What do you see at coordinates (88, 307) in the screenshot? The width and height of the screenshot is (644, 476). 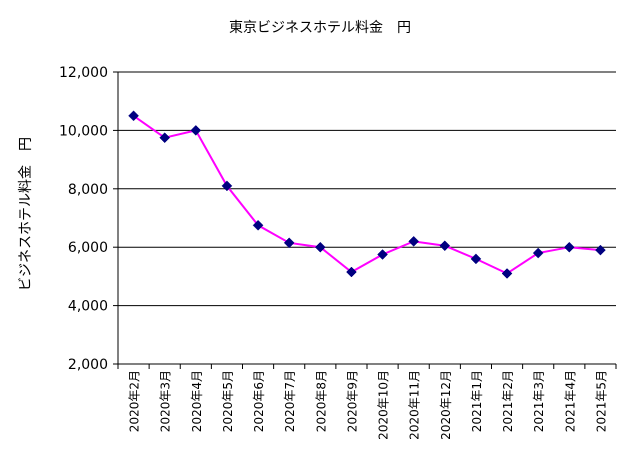 I see `y-tick-label: 4,000` at bounding box center [88, 307].